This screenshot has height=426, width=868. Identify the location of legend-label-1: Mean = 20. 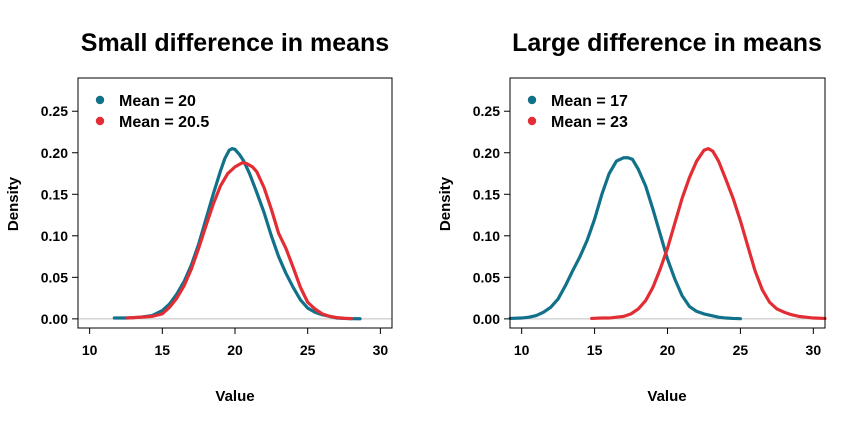
(157, 101).